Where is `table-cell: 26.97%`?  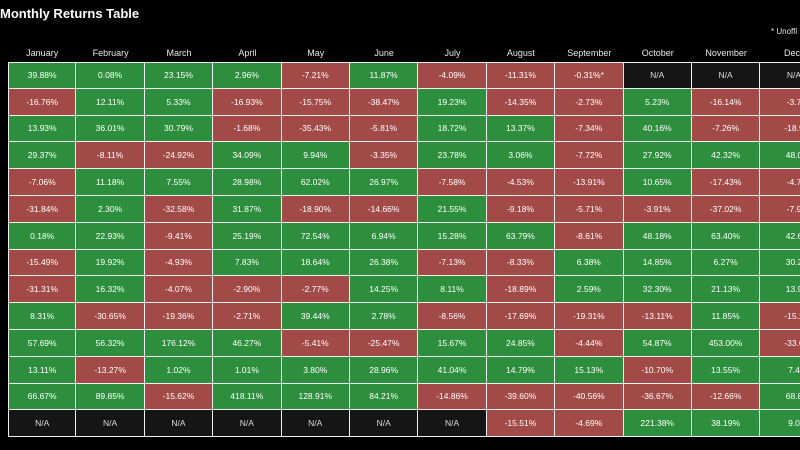
table-cell: 26.97% is located at coordinates (384, 182).